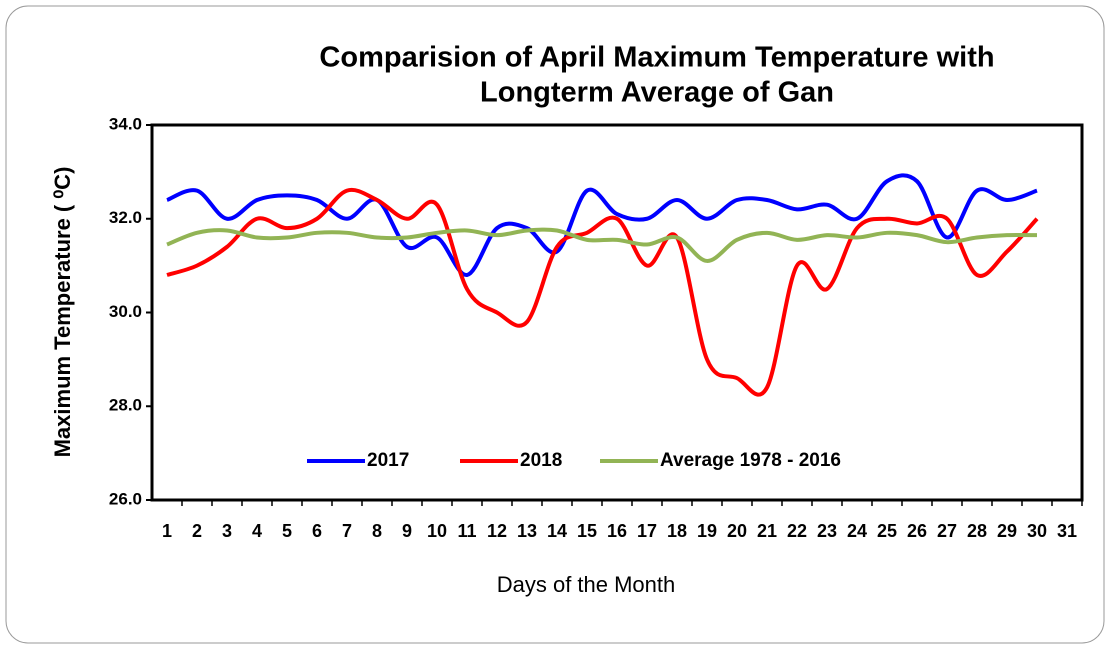 The width and height of the screenshot is (1110, 649). What do you see at coordinates (750, 460) in the screenshot?
I see `legend-label: Average 1978 - 2016` at bounding box center [750, 460].